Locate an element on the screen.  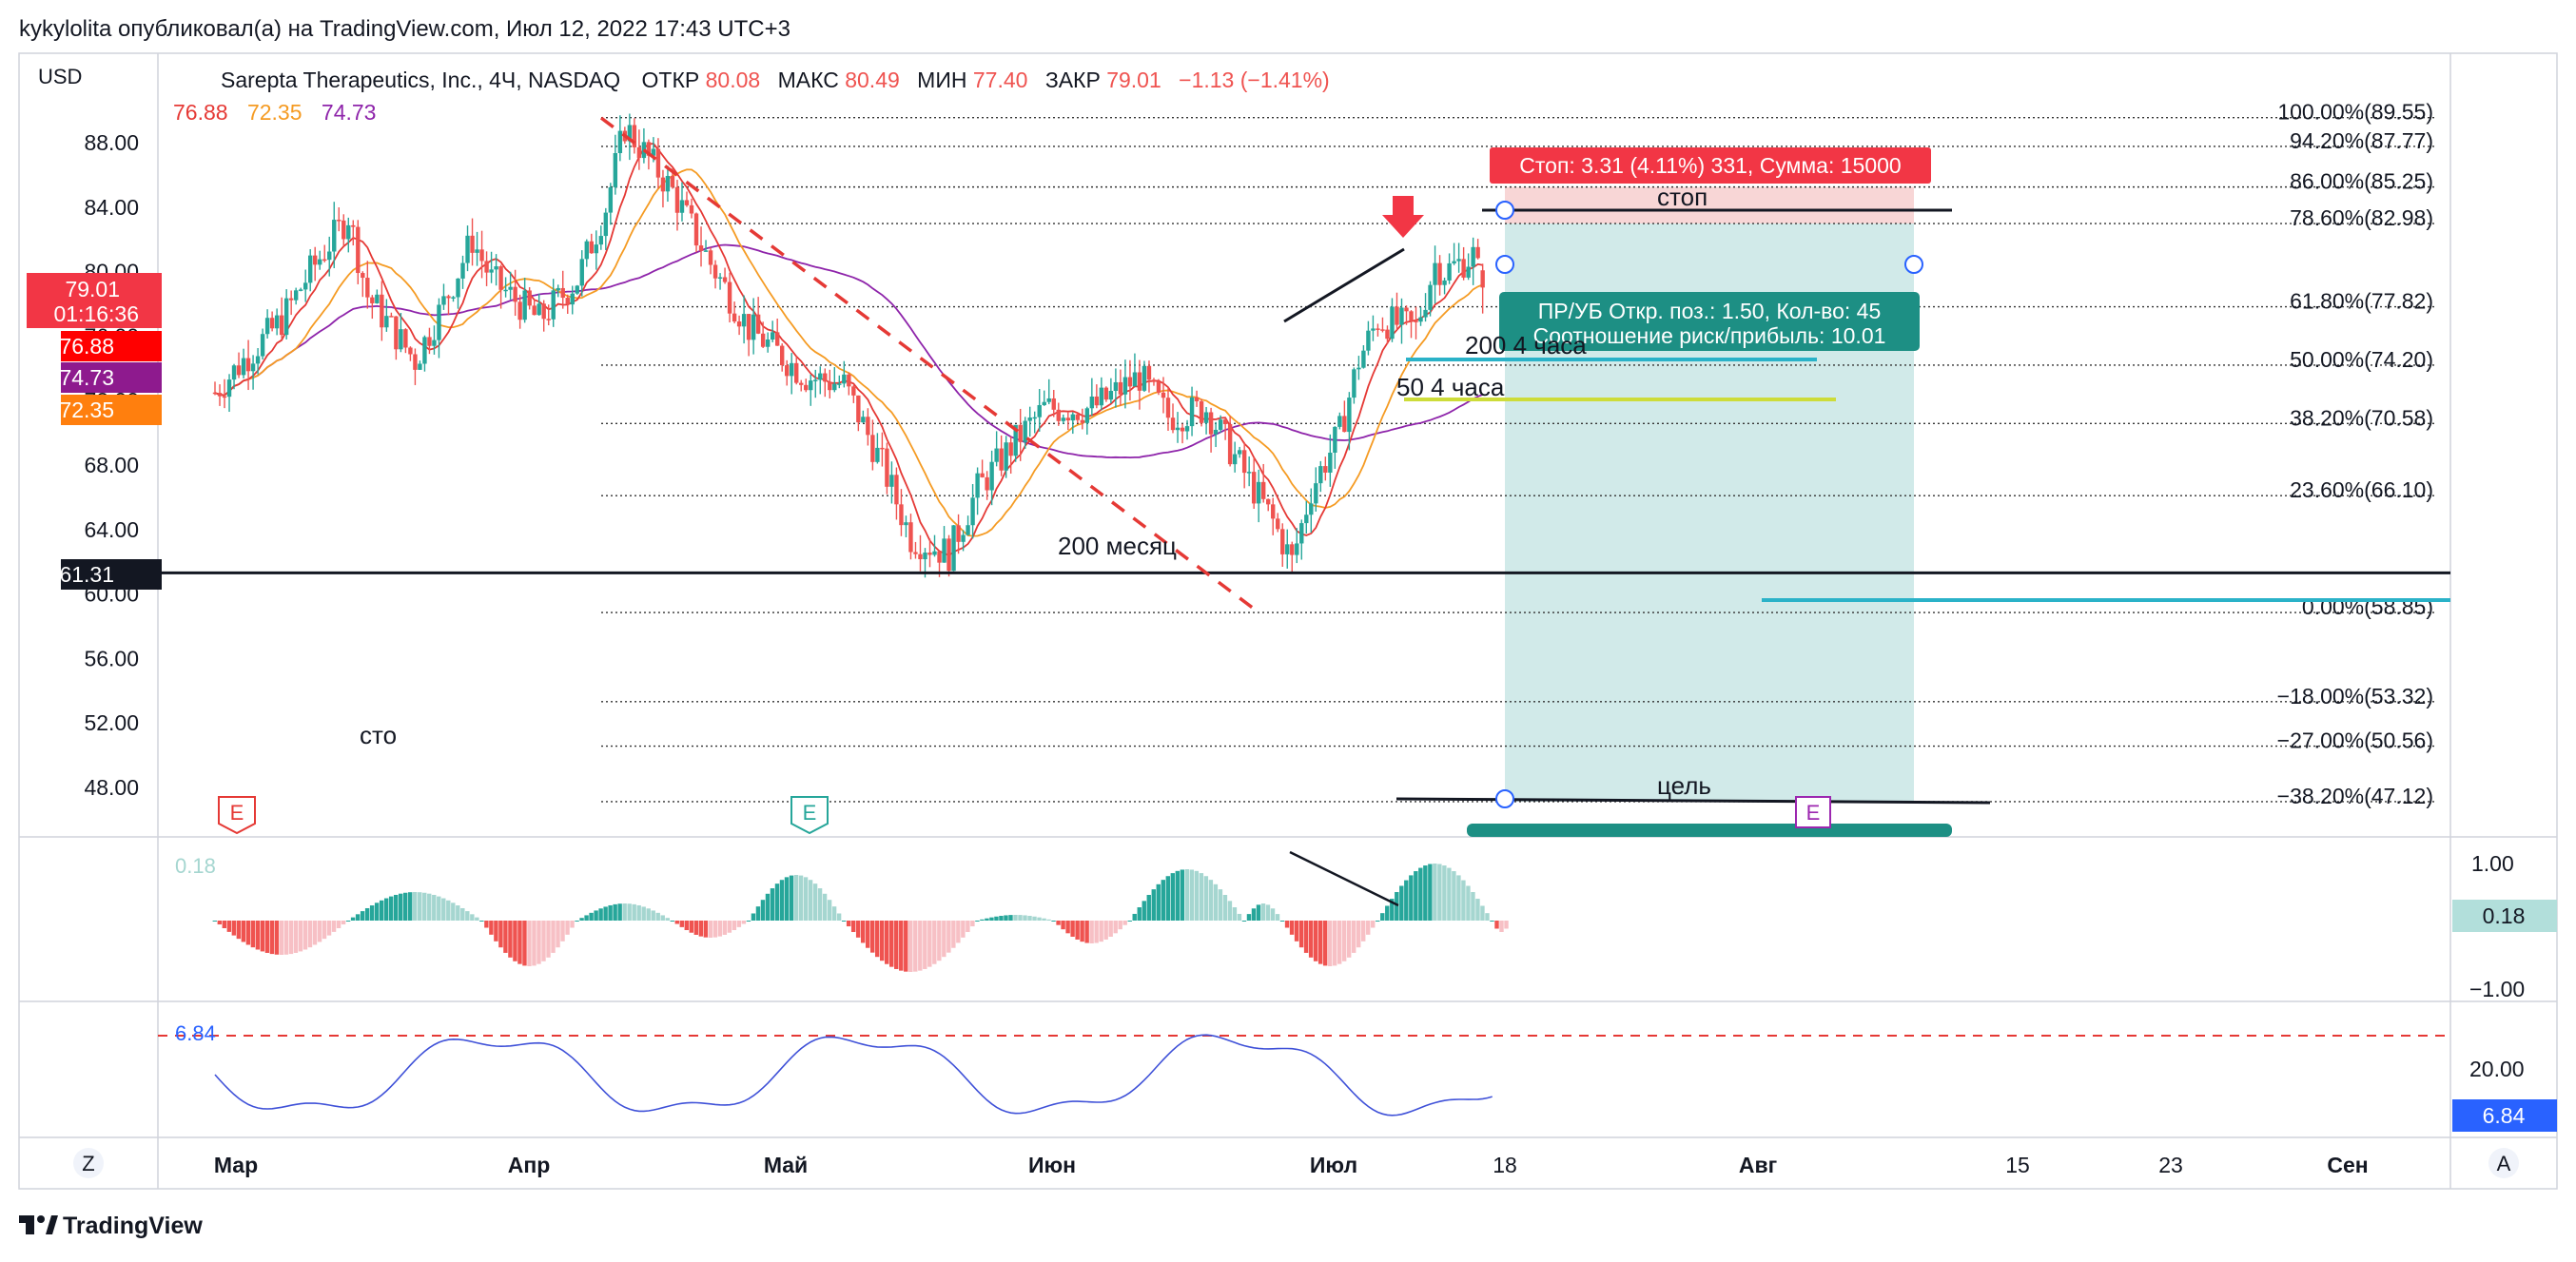
stop-annotation: стоп is located at coordinates (1683, 197).